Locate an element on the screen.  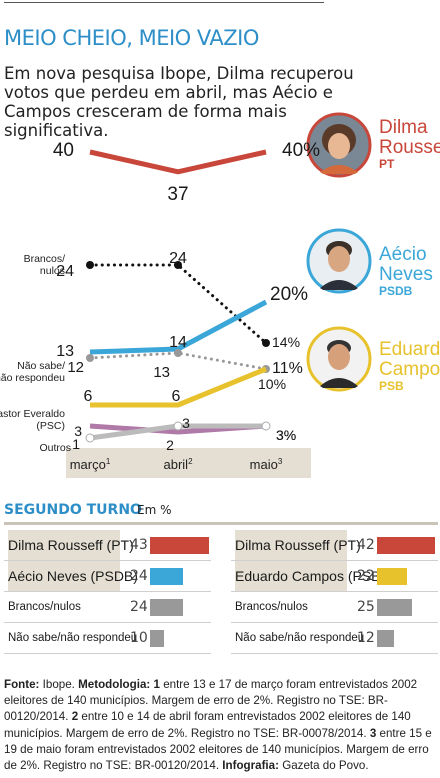
candidate-last-name: Rousseff is located at coordinates (409, 147).